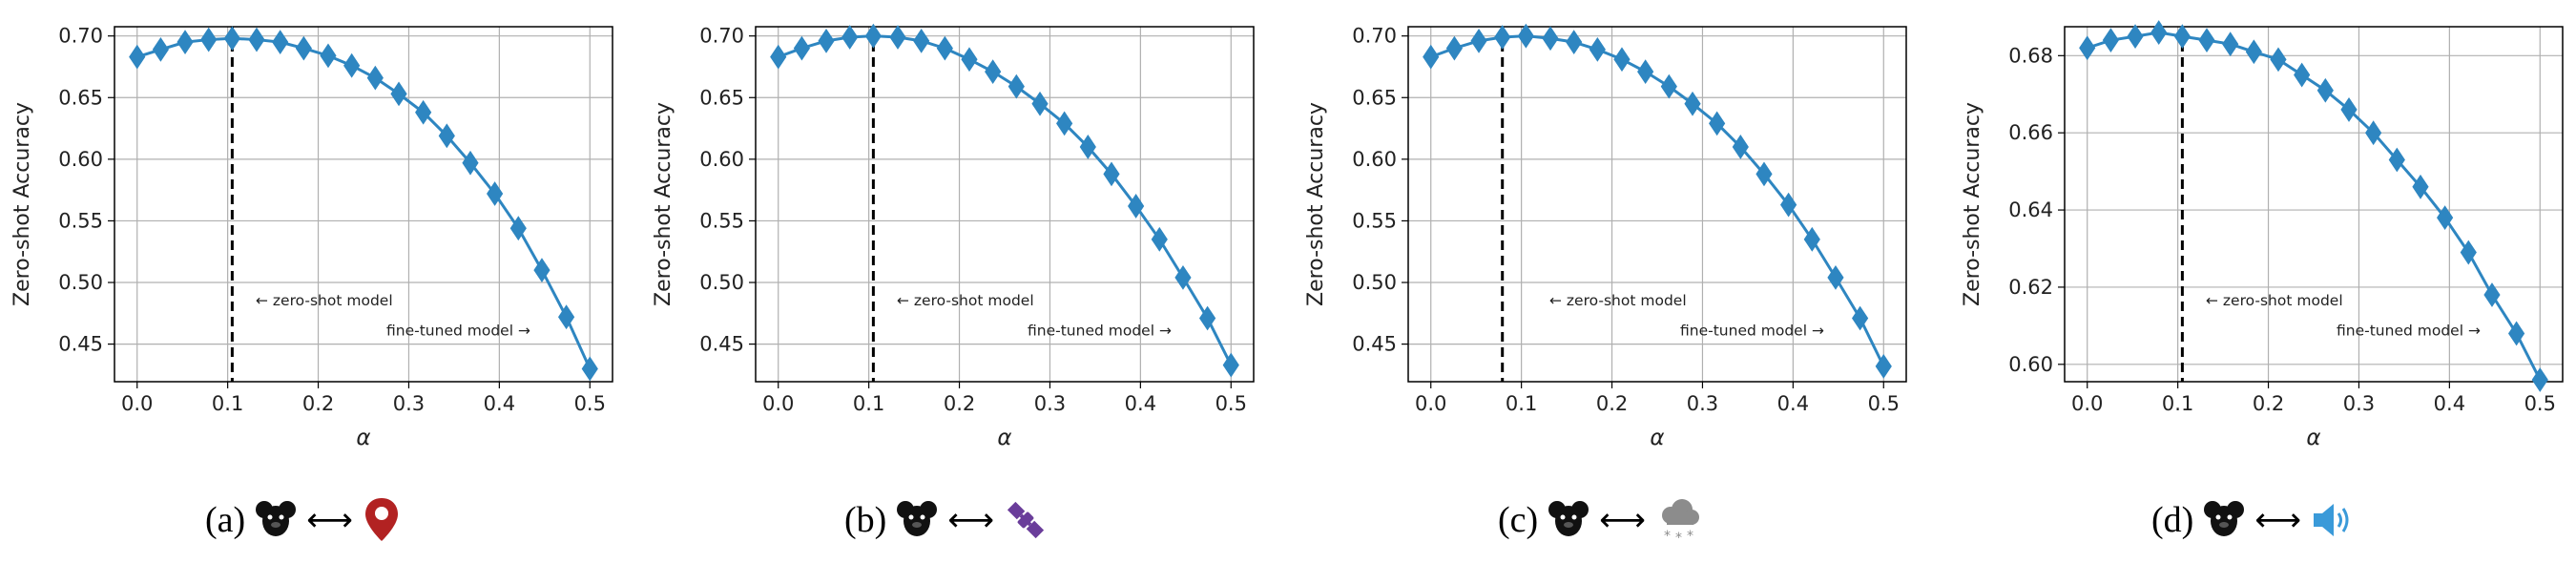 This screenshot has width=2576, height=563. What do you see at coordinates (1005, 200) in the screenshot?
I see `accuracy-line` at bounding box center [1005, 200].